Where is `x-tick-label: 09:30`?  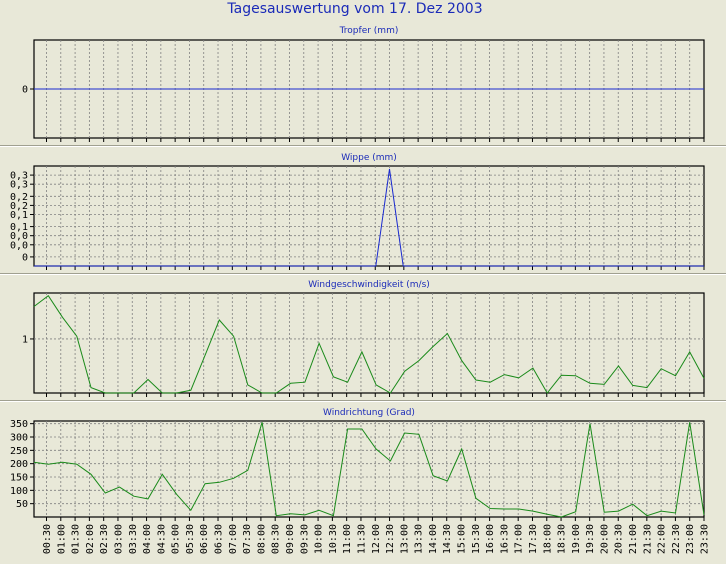
x-tick-label: 09:30 is located at coordinates (304, 539).